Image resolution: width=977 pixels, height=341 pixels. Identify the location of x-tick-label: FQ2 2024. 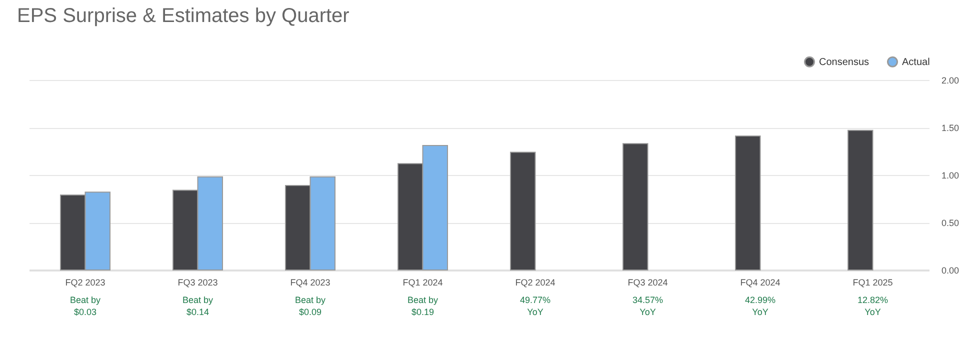
(535, 283).